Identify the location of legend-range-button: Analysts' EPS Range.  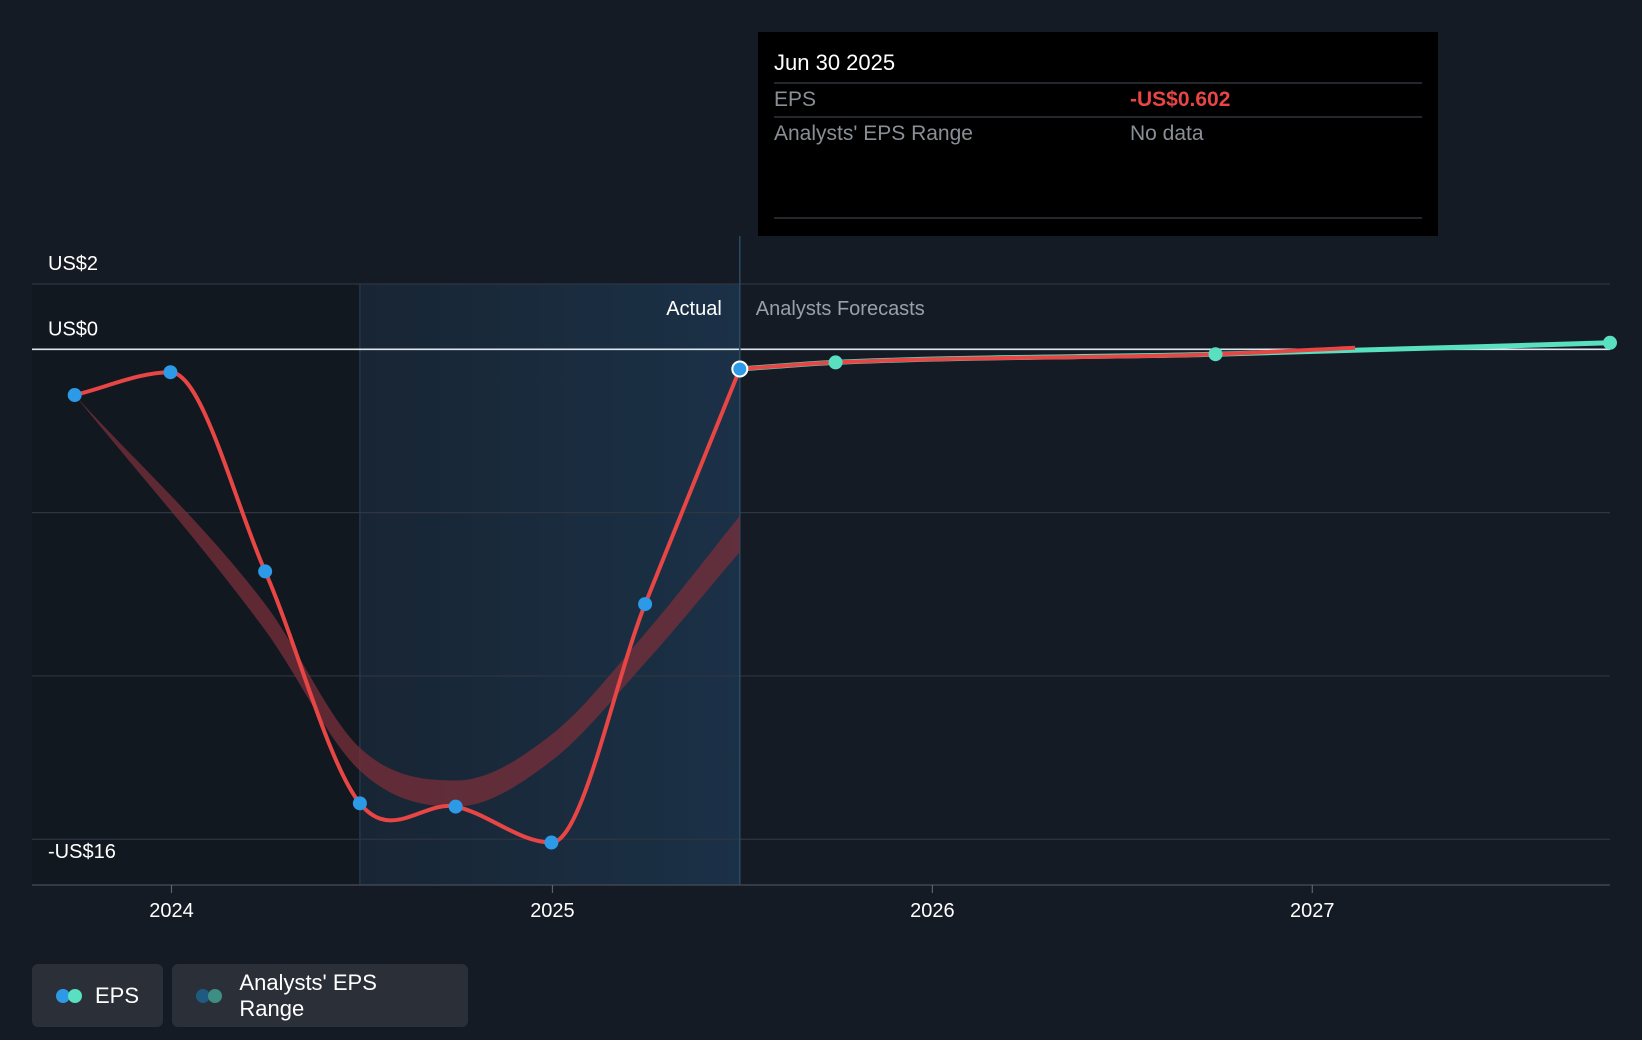
(320, 995).